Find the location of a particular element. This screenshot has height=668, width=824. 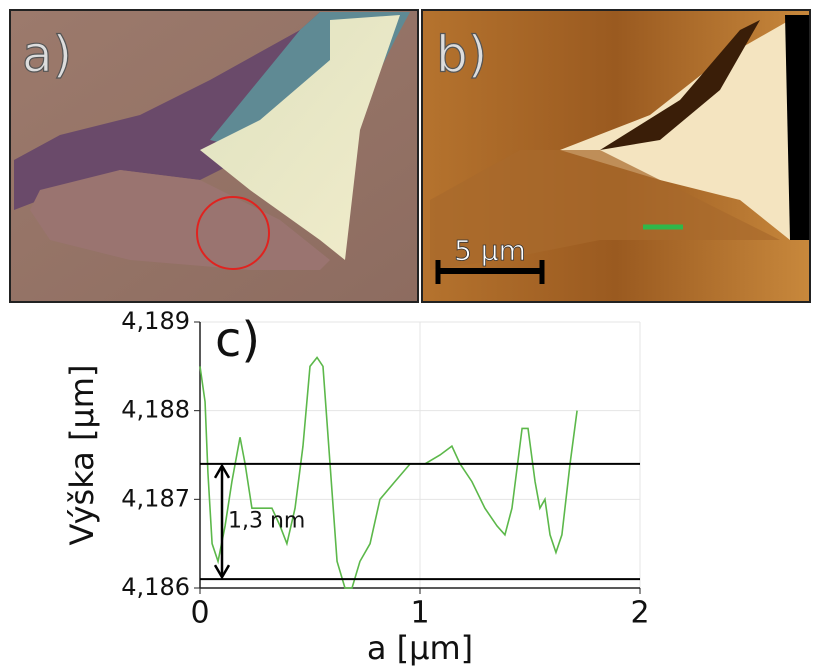

flake is located at coordinates (300, 137).